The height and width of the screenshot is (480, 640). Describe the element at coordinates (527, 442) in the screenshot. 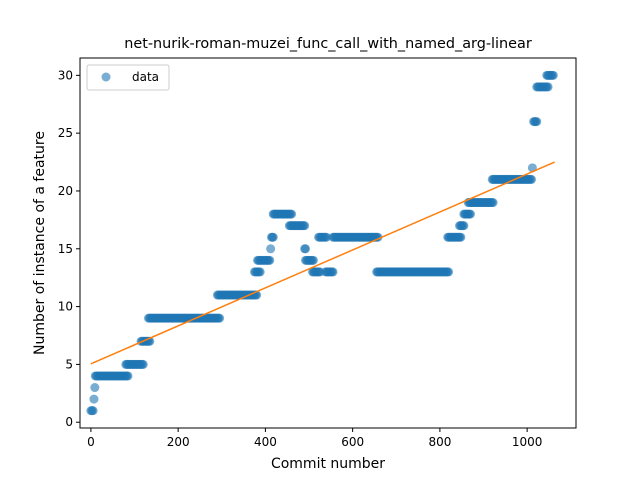

I see `x-tick-label: 1000` at that location.